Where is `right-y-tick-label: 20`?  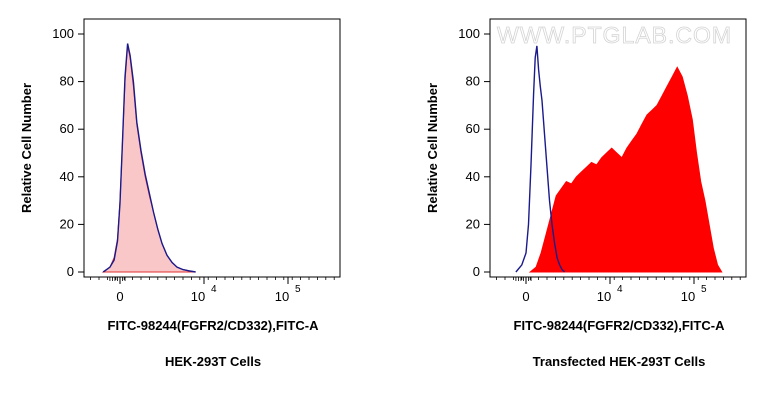 right-y-tick-label: 20 is located at coordinates (473, 223).